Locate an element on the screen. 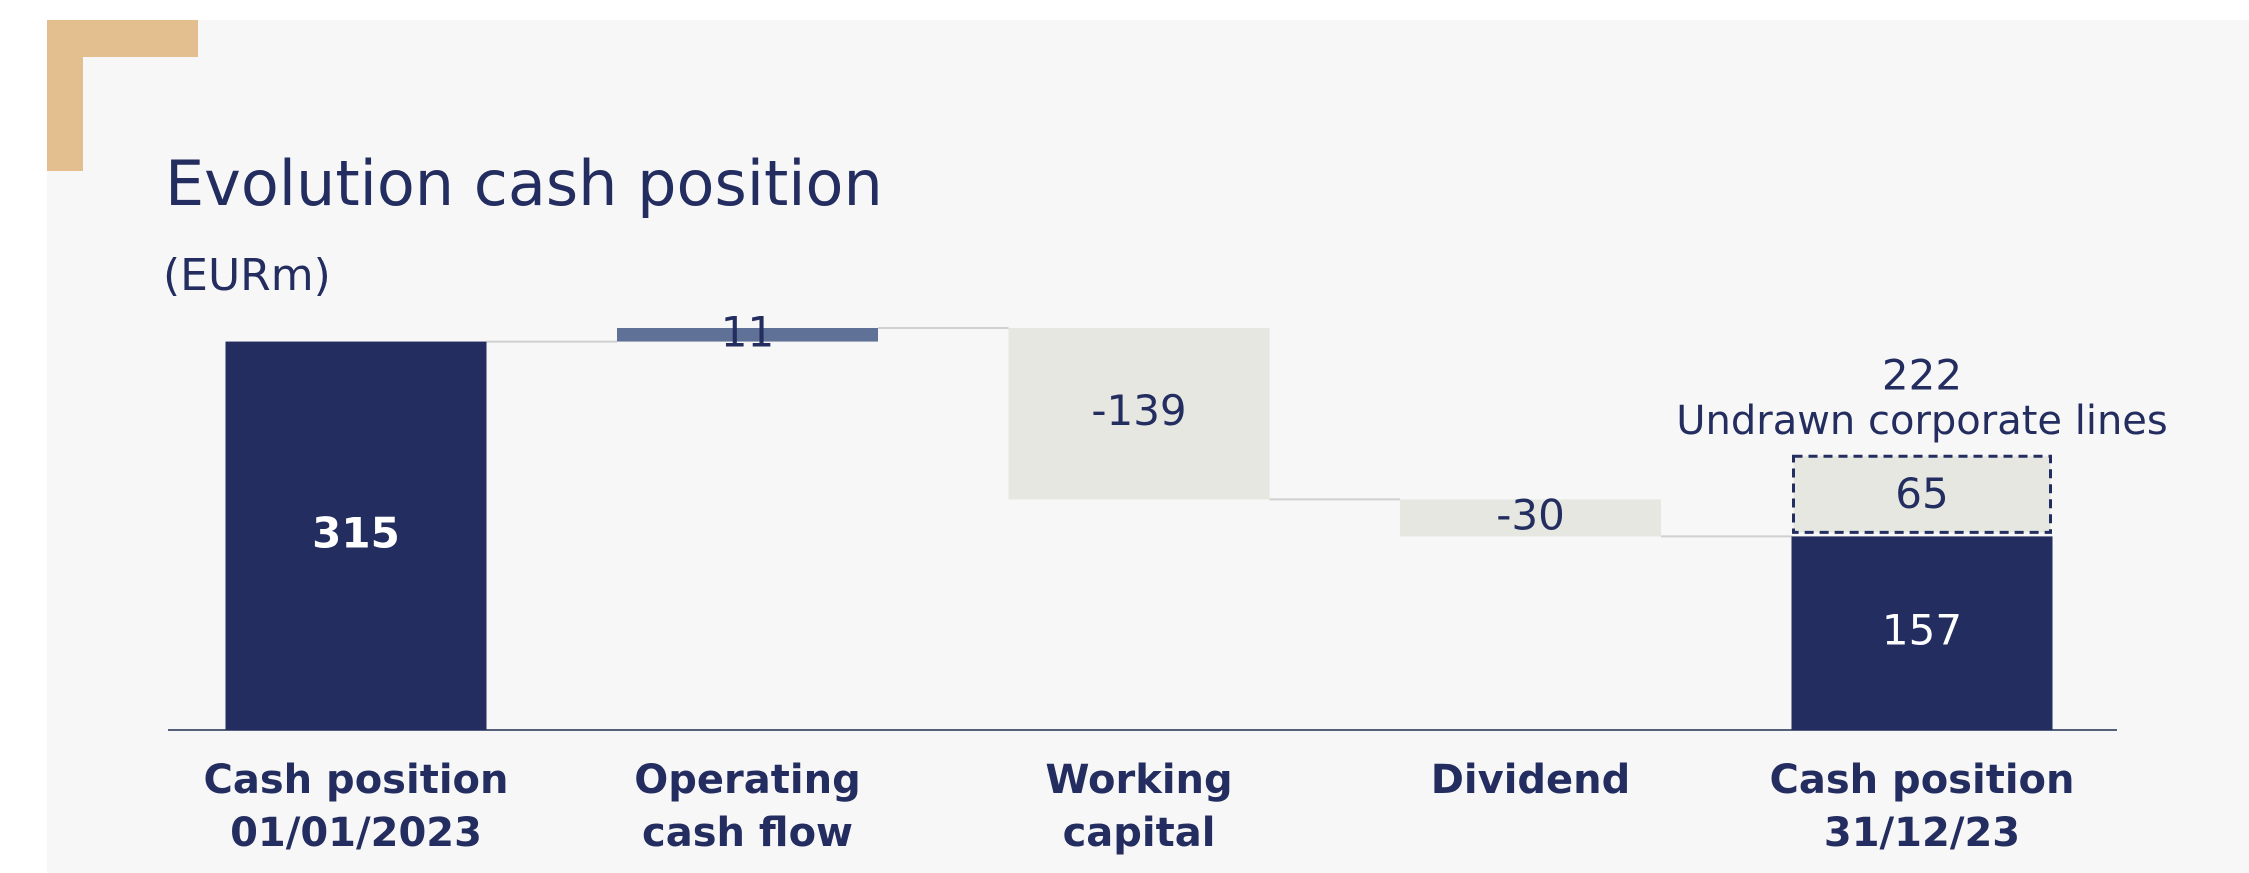  x-tick-label: cash flow is located at coordinates (747, 833).